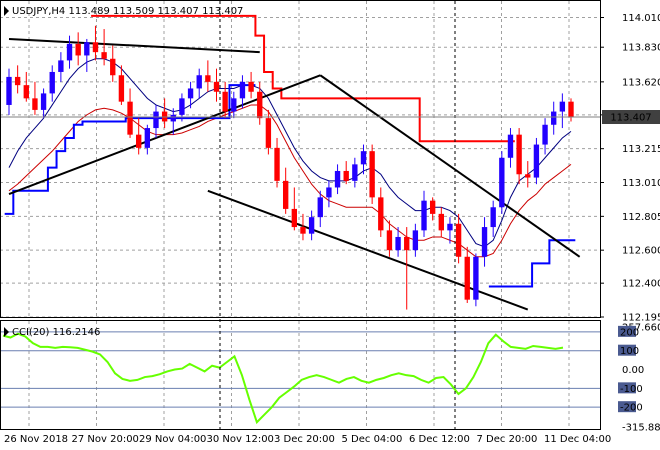  Describe the element at coordinates (641, 217) in the screenshot. I see `price-tick-label: 112.805` at that location.